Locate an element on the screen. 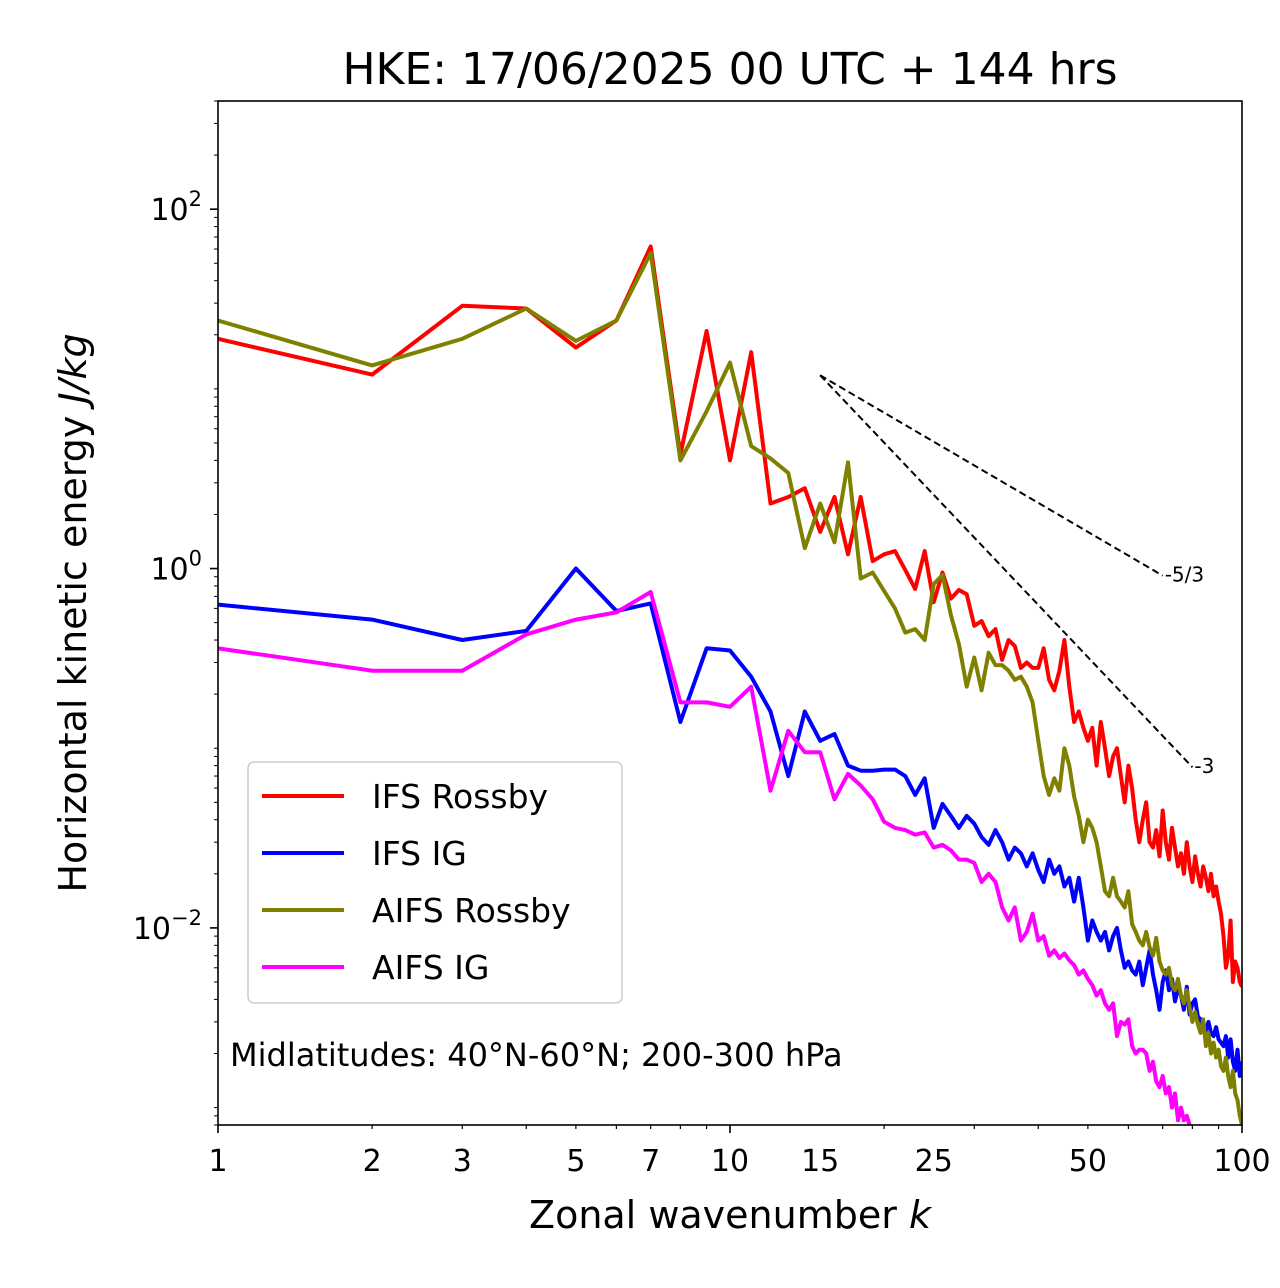 Image resolution: width=1280 pixels, height=1288 pixels. x-tick-label: 5 is located at coordinates (575, 1161).